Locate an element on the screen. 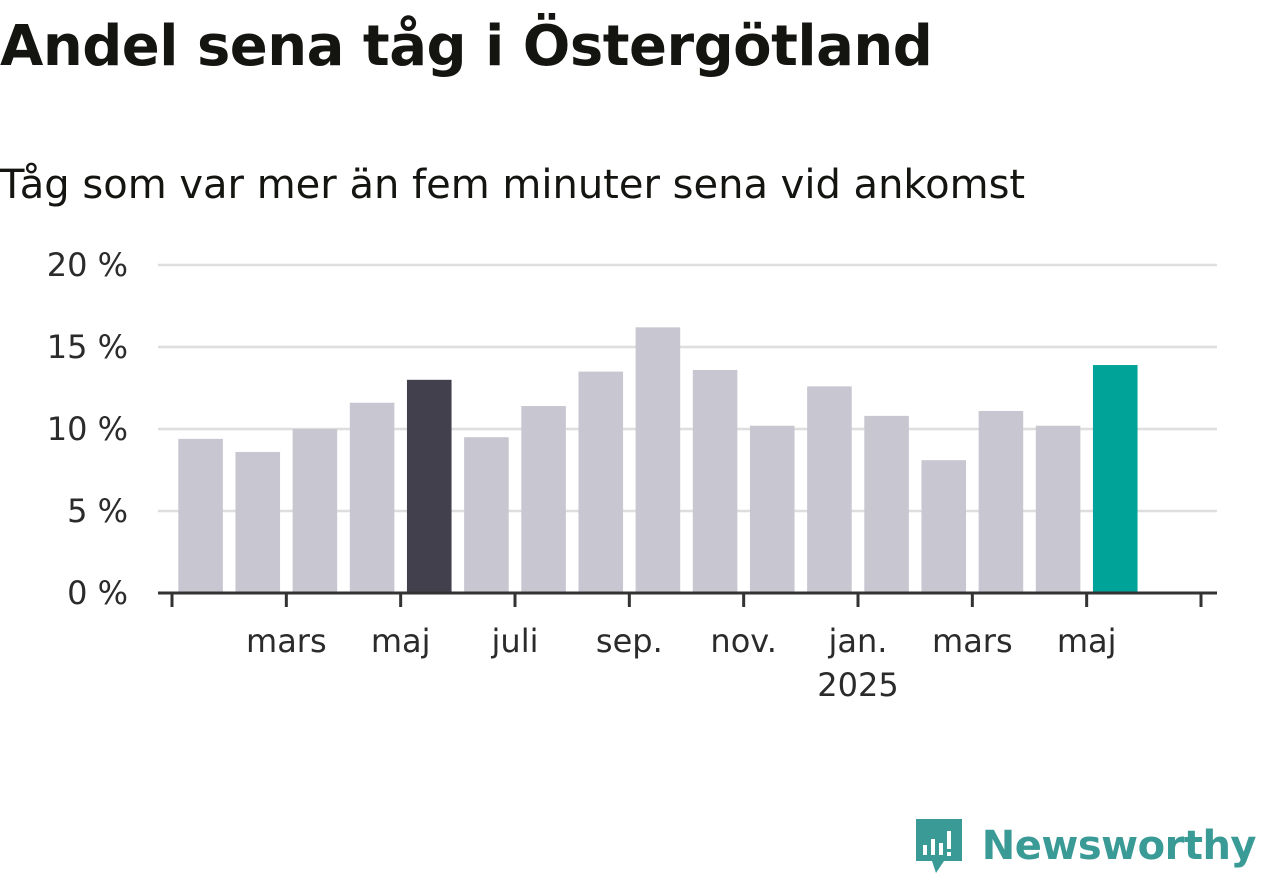  brand-name: Newsworthy is located at coordinates (1119, 846).